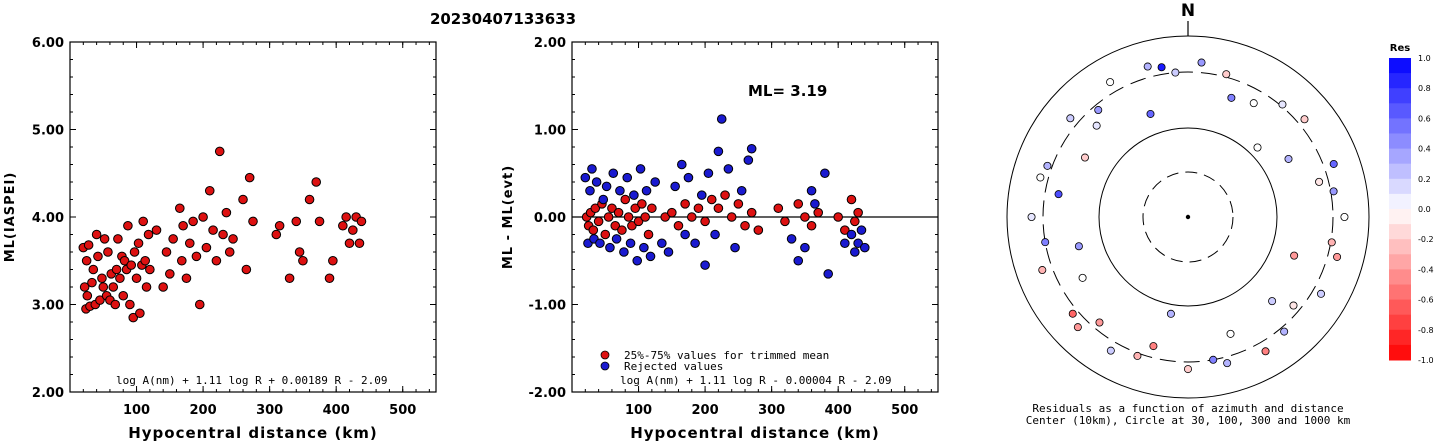 This screenshot has width=1437, height=441. What do you see at coordinates (48, 306) in the screenshot?
I see `y-tick-label: 3.00` at bounding box center [48, 306].